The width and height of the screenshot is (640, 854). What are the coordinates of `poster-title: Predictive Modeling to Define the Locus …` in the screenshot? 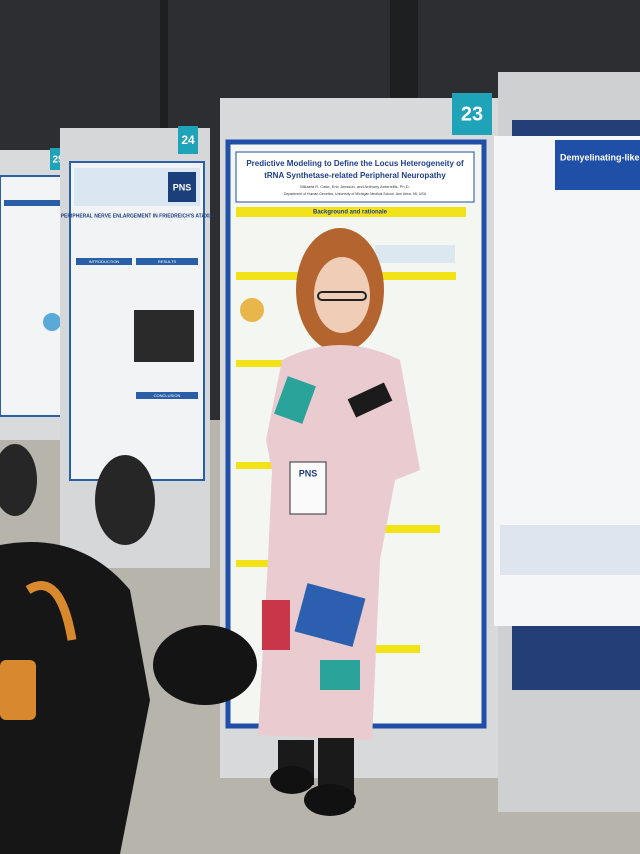 It's located at (355, 163).